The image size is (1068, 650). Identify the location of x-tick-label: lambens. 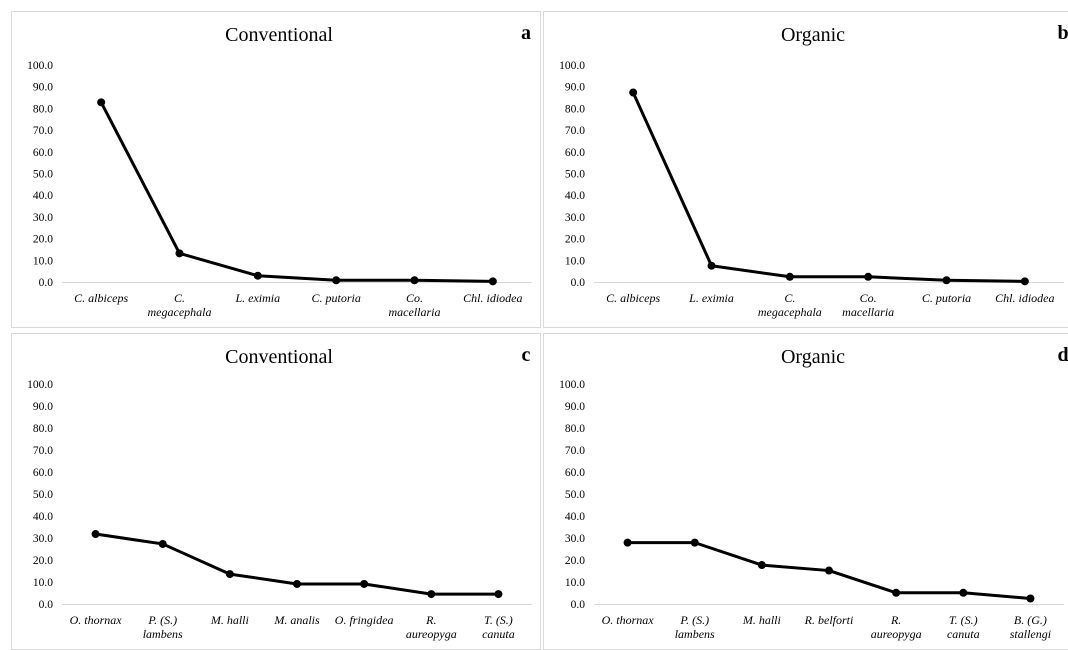
(695, 634).